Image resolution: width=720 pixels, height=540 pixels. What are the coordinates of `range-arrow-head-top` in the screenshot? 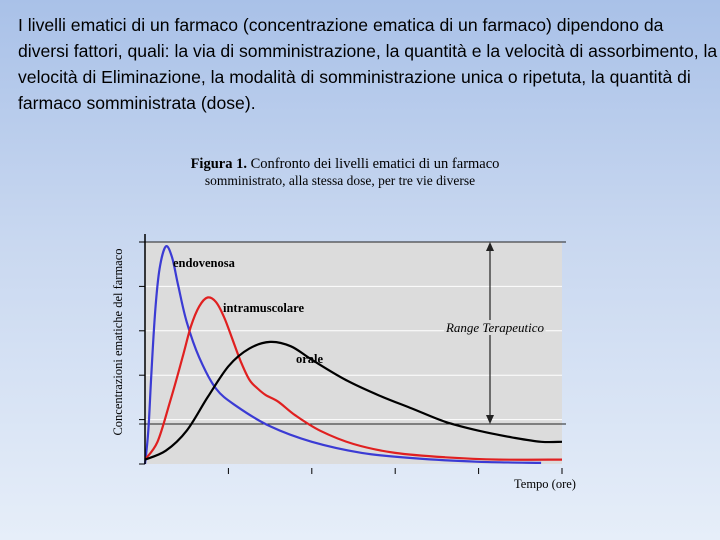 It's located at (490, 246).